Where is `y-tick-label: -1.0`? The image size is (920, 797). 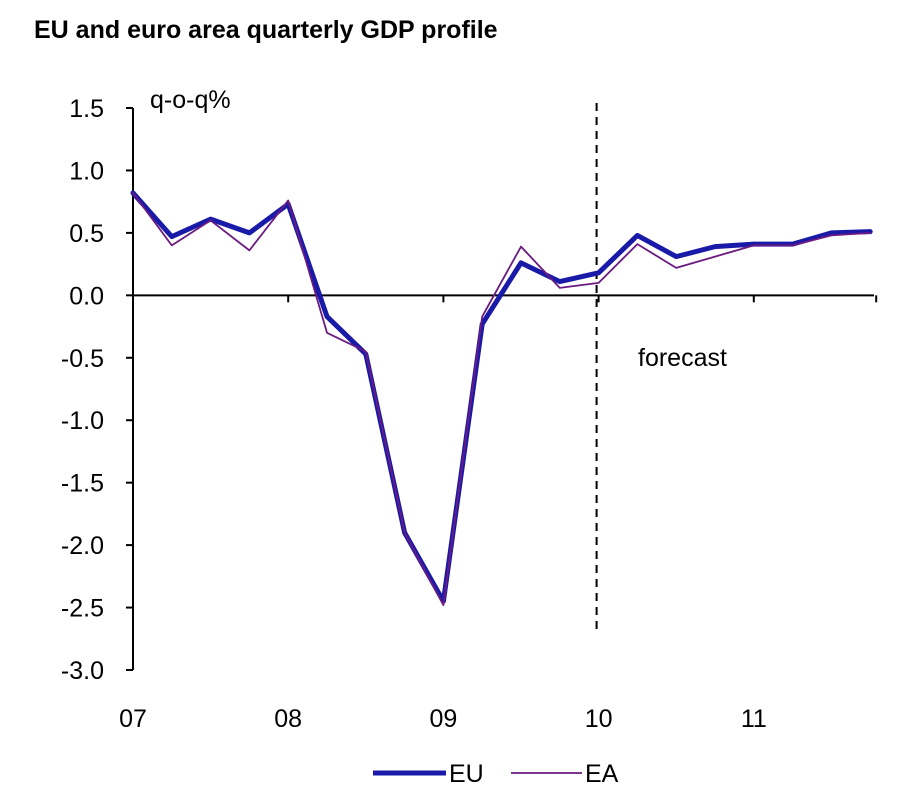
y-tick-label: -1.0 is located at coordinates (82, 421).